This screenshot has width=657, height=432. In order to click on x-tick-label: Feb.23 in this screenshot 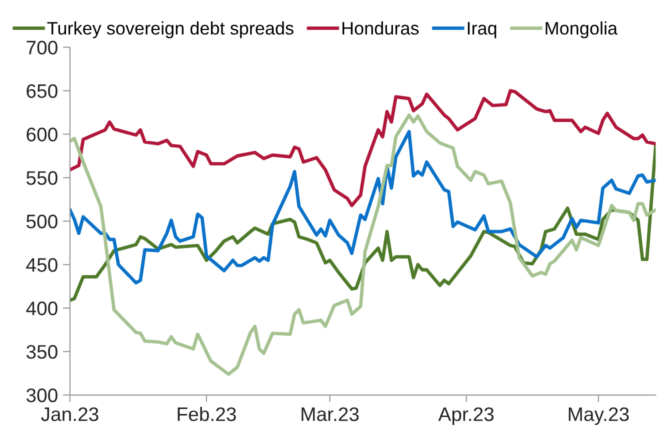, I will do `click(207, 414)`.